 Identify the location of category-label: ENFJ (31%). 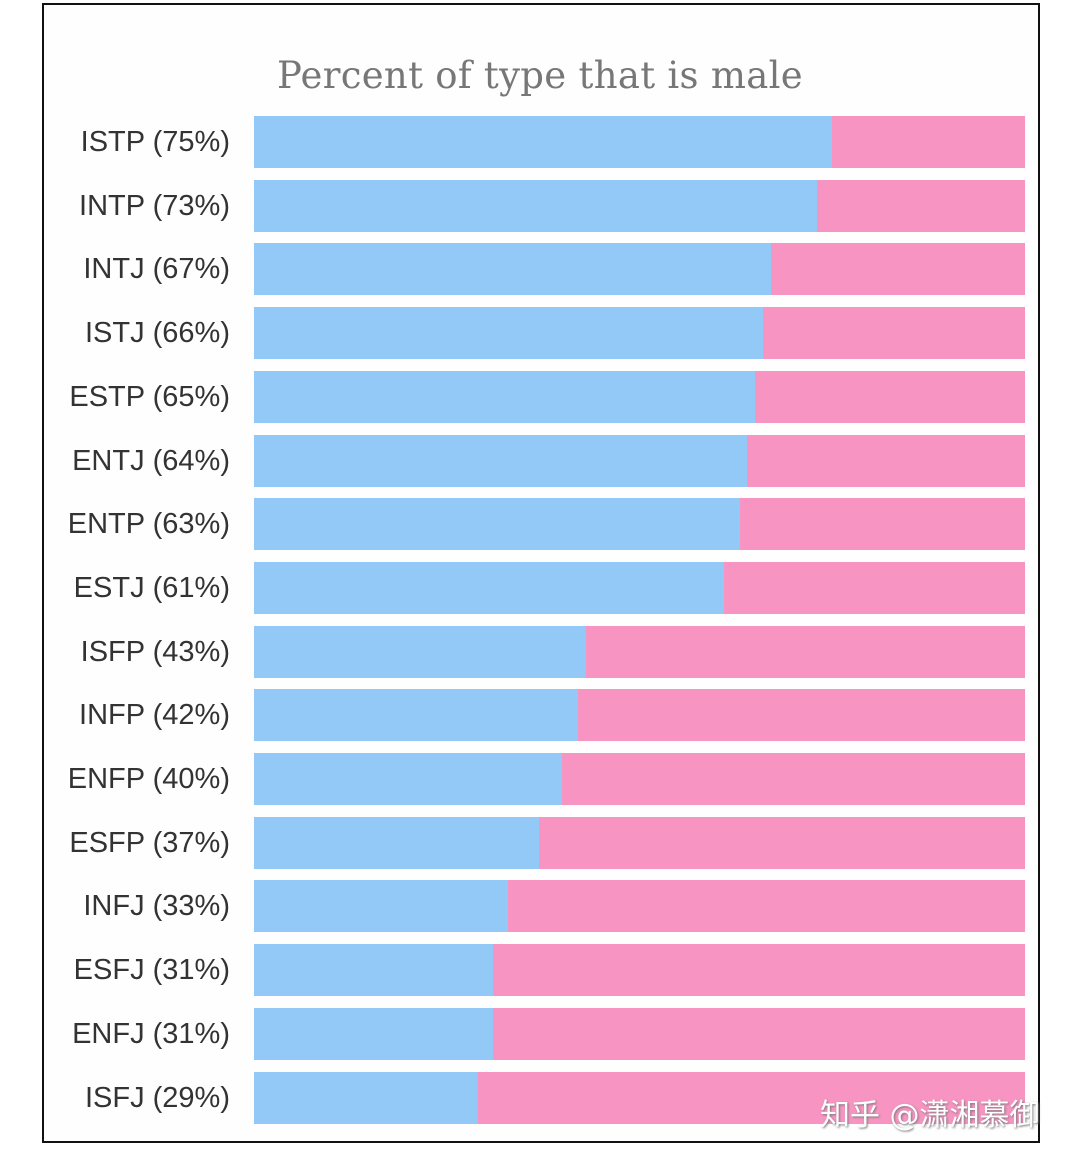
(151, 1033).